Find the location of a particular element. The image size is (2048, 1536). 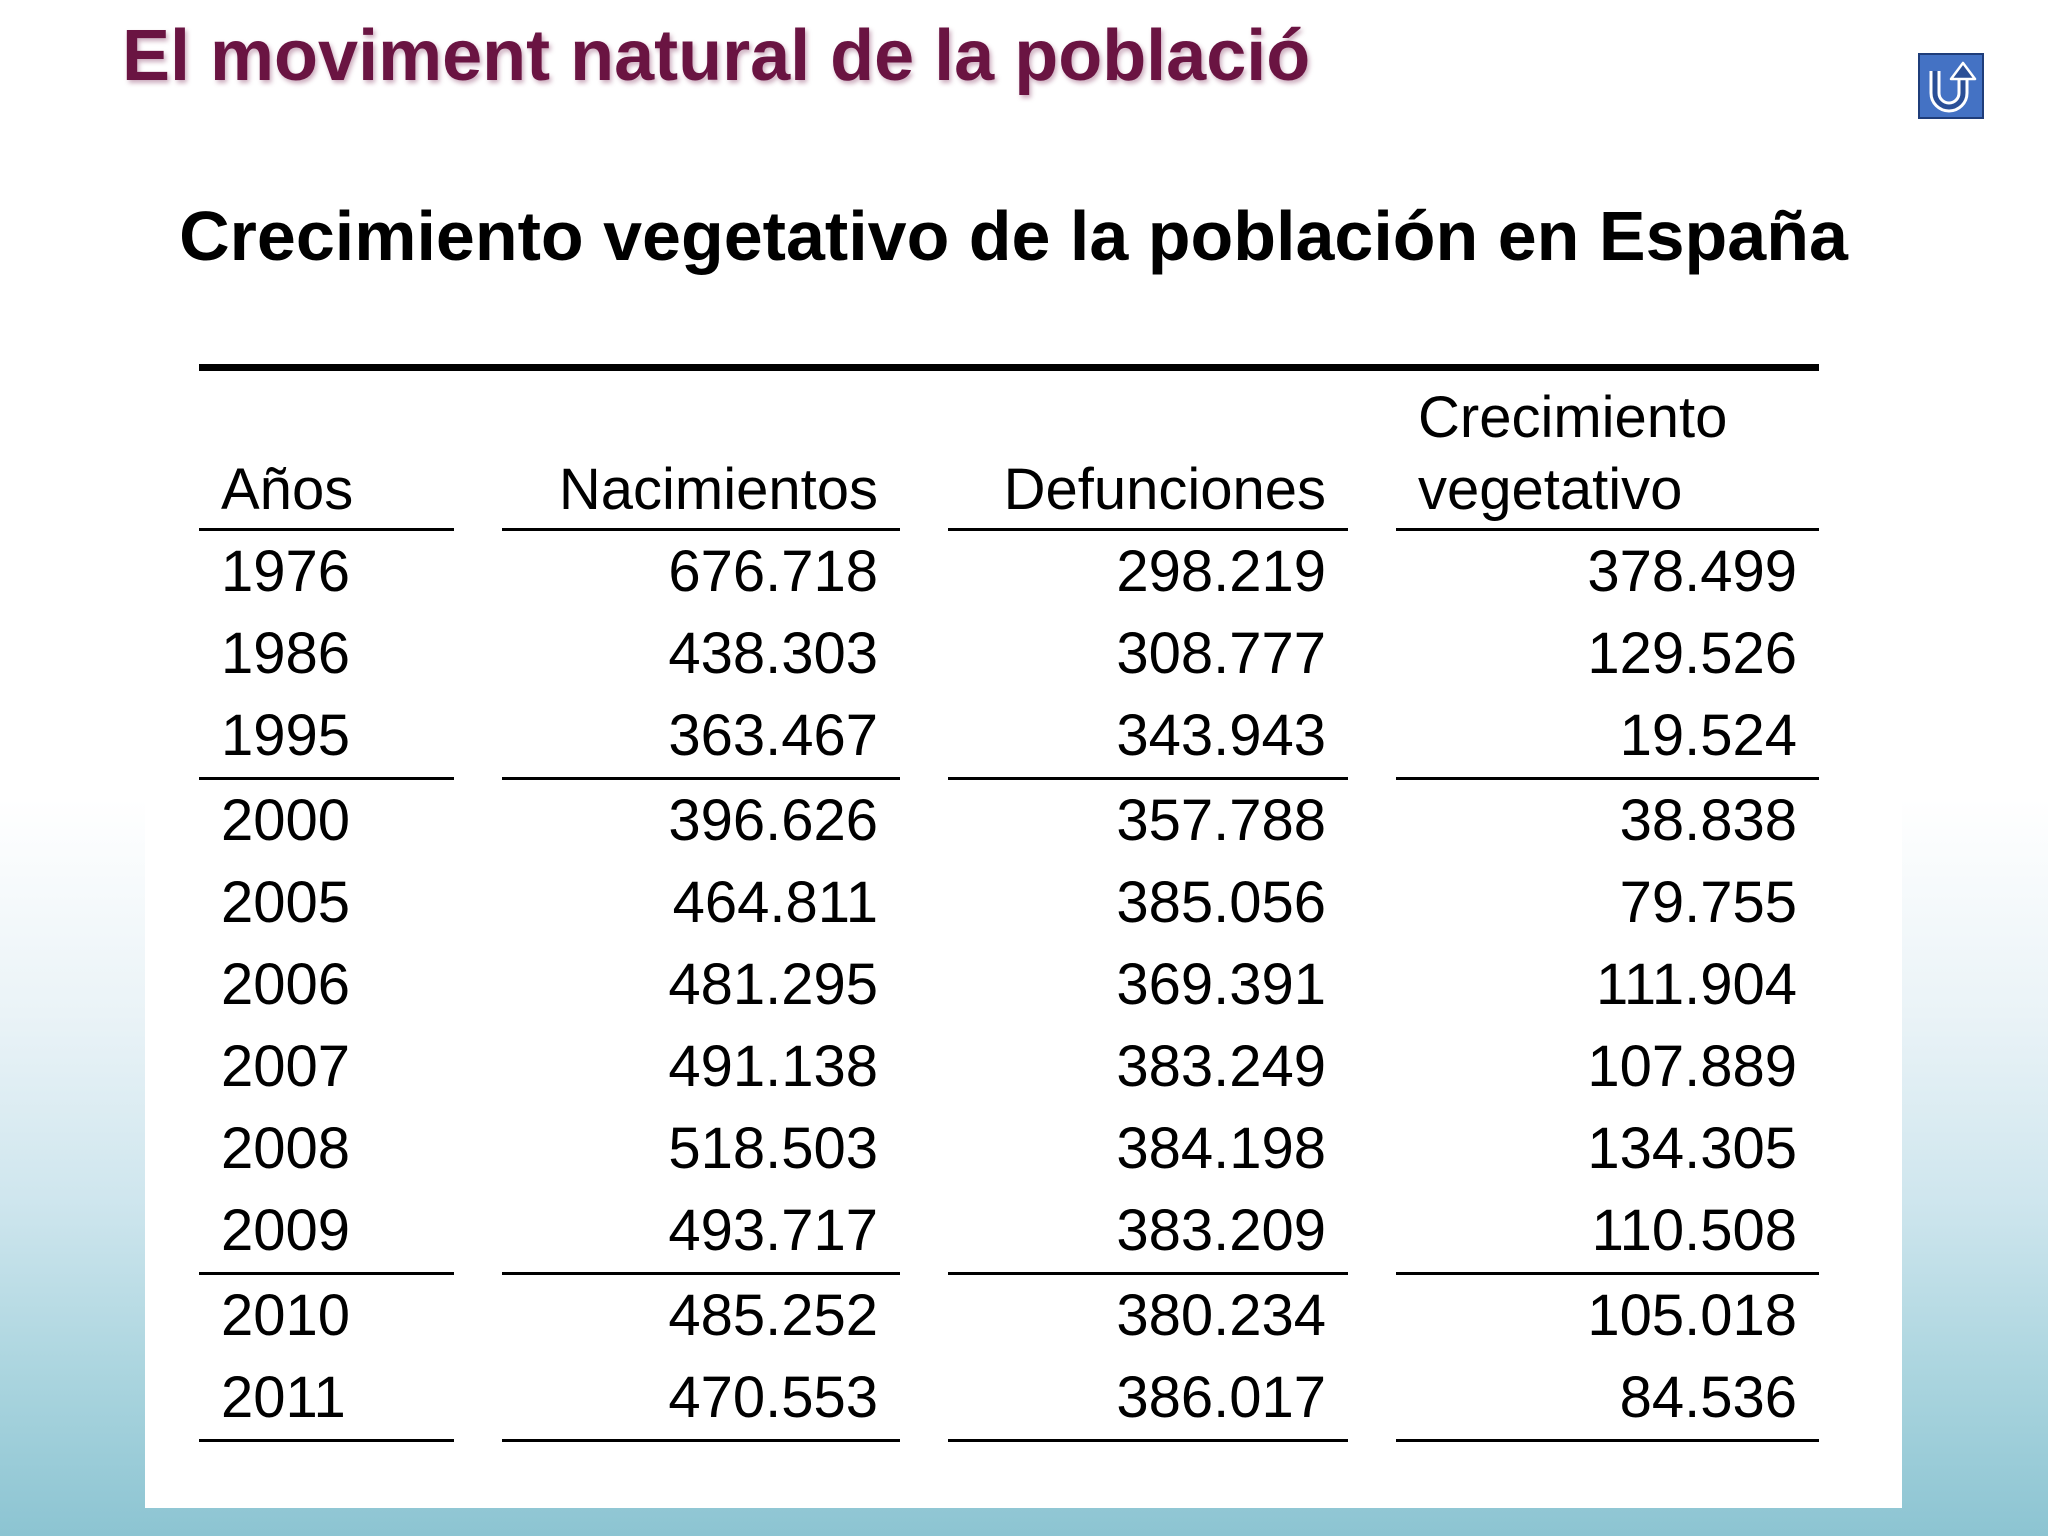

cell-births: 518.503 is located at coordinates (773, 1148).